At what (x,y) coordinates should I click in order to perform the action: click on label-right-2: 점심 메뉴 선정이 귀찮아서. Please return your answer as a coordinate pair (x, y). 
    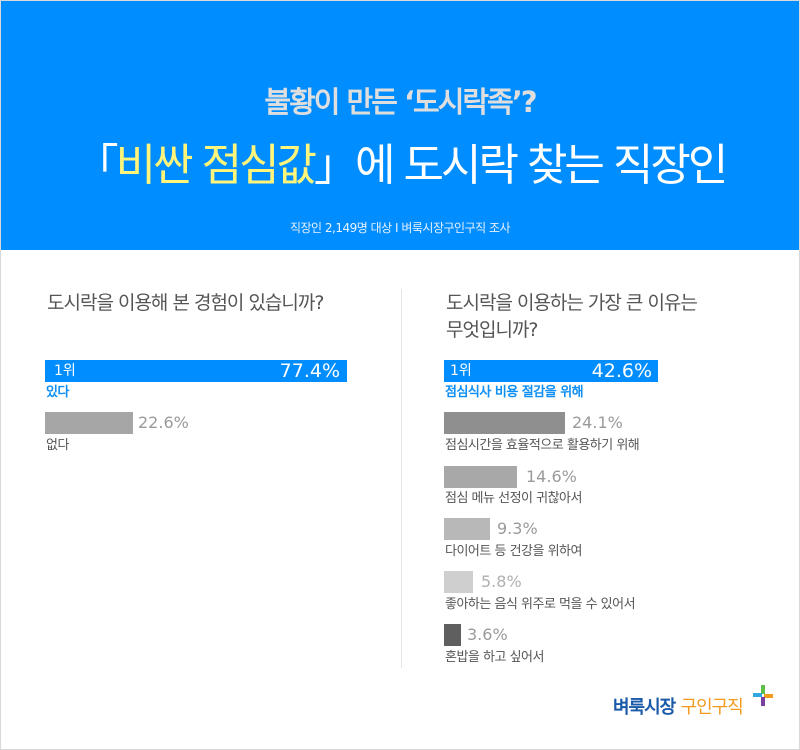
    Looking at the image, I should click on (513, 498).